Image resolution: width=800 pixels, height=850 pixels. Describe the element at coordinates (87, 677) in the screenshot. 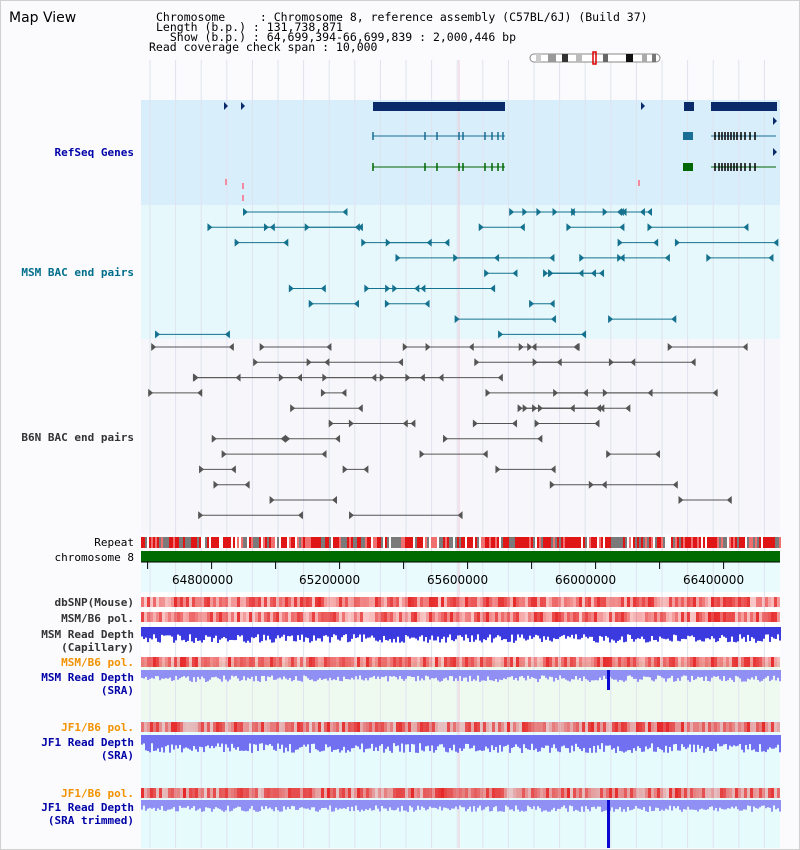

I see `track-label-msm-depth-sra: MSM Read Depth` at that location.